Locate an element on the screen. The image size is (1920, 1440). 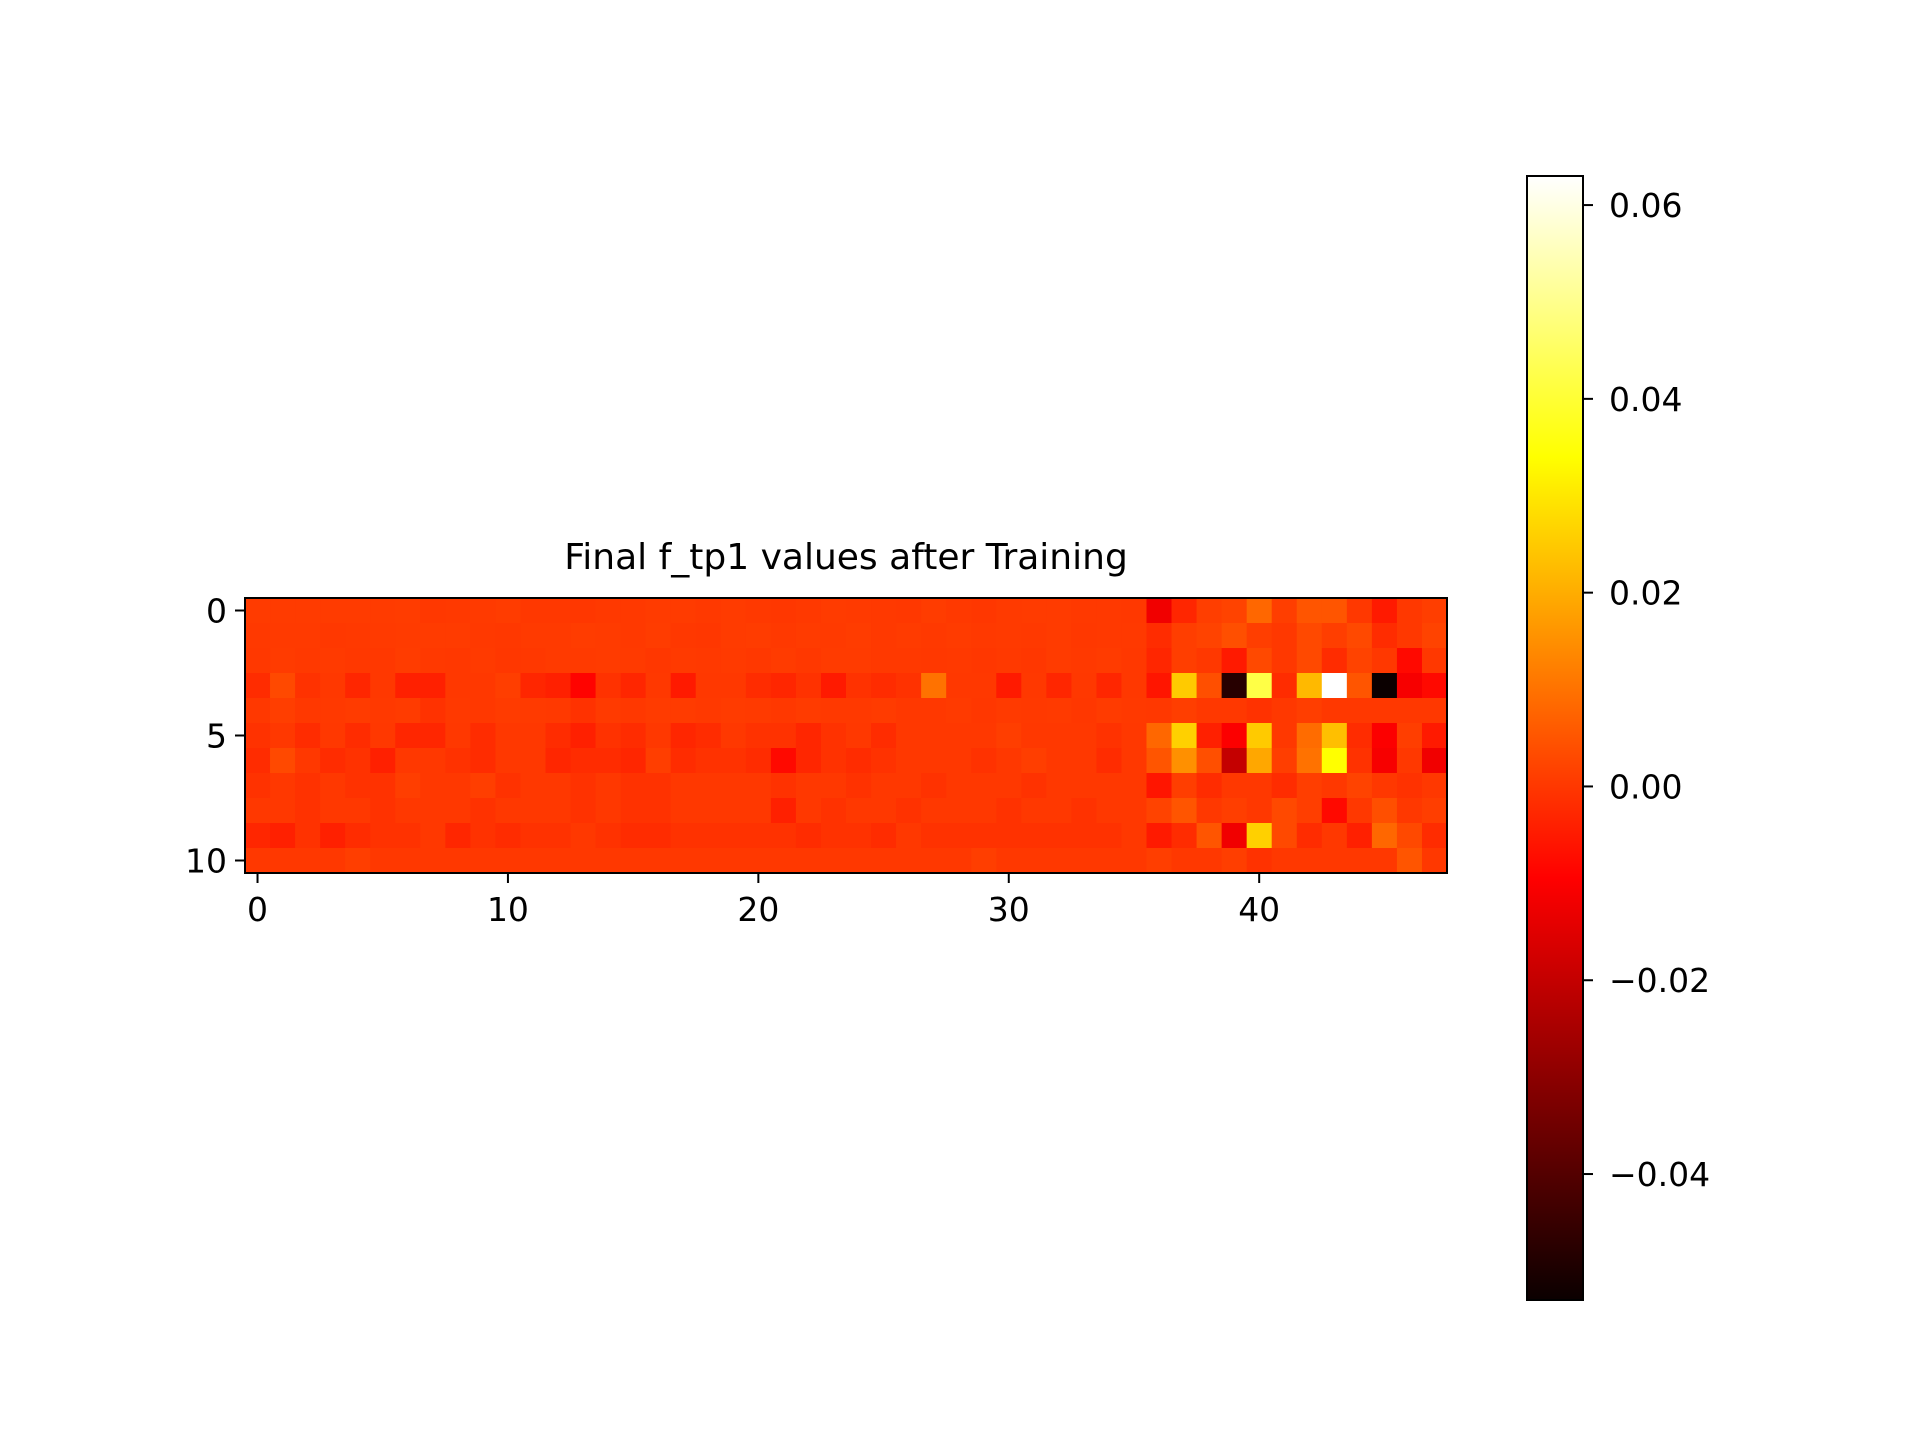
colorbar-frame is located at coordinates (1555, 738).